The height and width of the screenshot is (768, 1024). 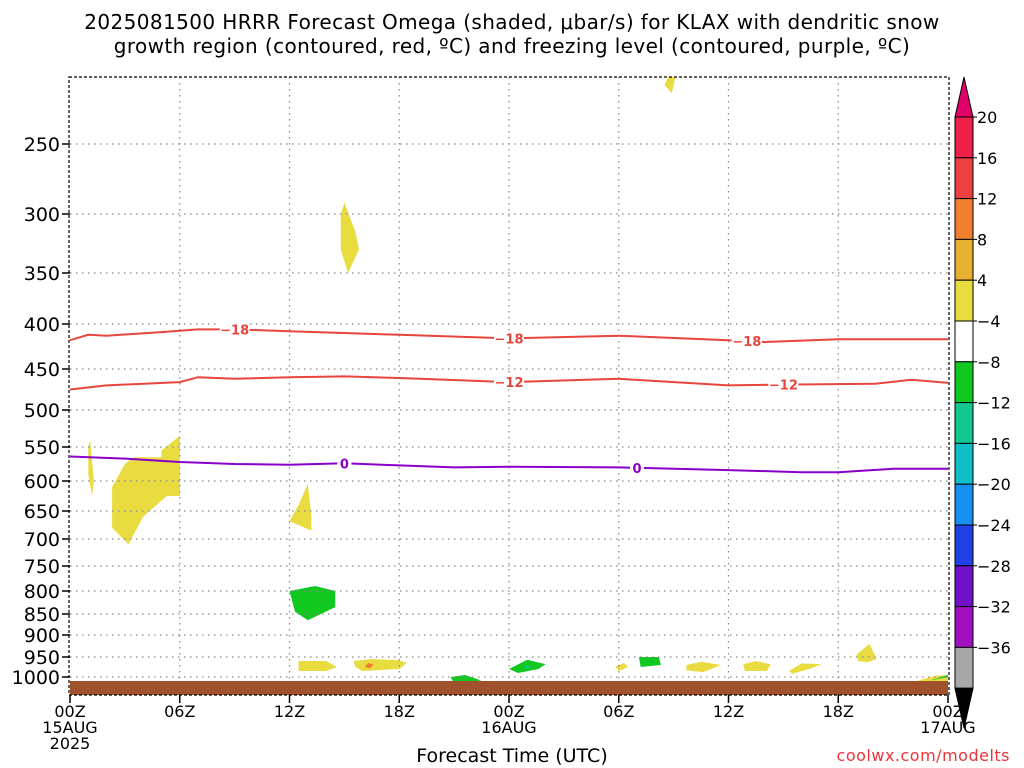 I want to click on x-tick-label-6-0: 06Z, so click(x=179, y=711).